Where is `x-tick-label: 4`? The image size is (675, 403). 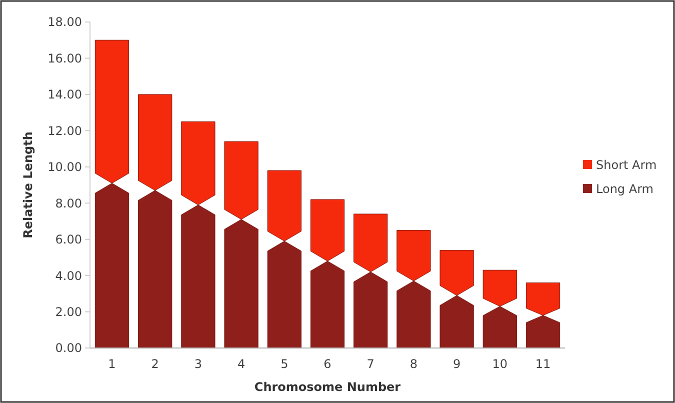 x-tick-label: 4 is located at coordinates (241, 364).